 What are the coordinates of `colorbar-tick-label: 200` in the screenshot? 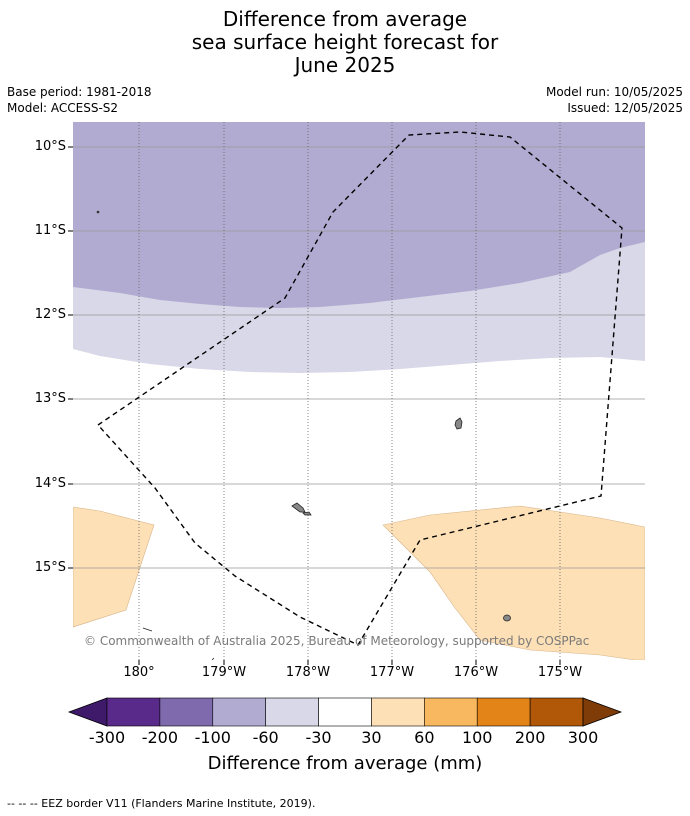 It's located at (530, 737).